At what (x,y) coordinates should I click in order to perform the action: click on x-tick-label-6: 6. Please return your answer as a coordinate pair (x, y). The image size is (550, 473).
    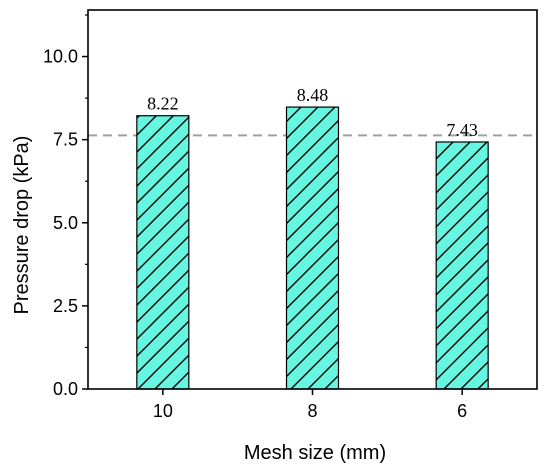
    Looking at the image, I should click on (462, 411).